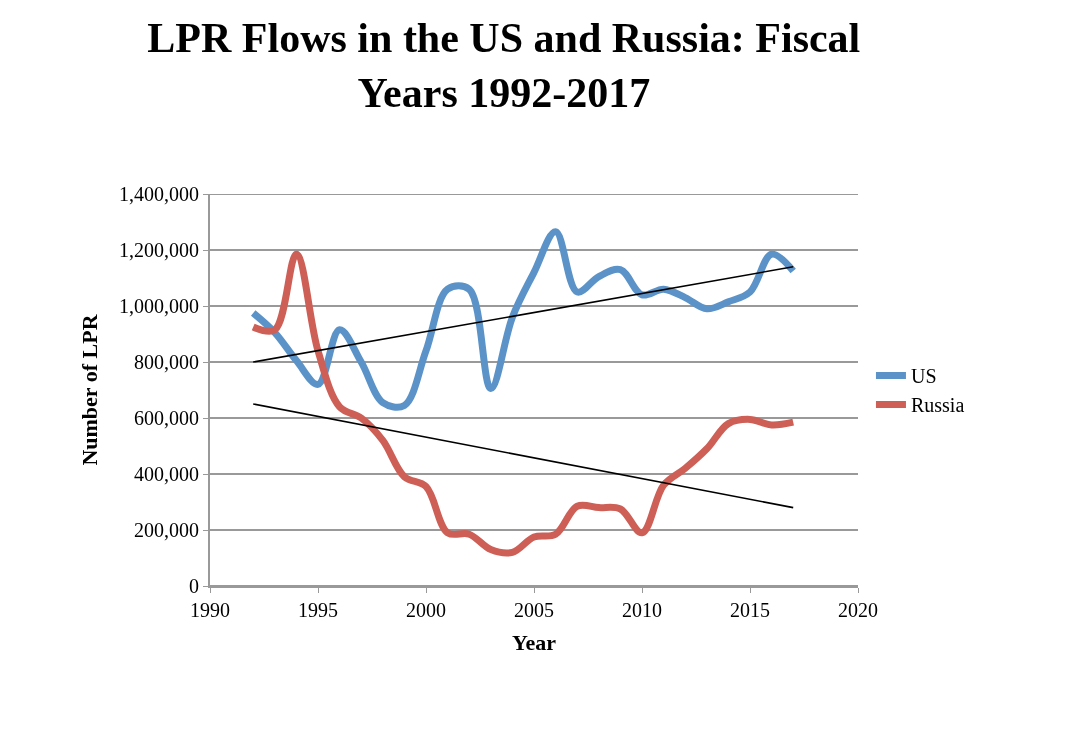 This screenshot has height=742, width=1072. Describe the element at coordinates (426, 610) in the screenshot. I see `x-tick-label: 2000` at that location.